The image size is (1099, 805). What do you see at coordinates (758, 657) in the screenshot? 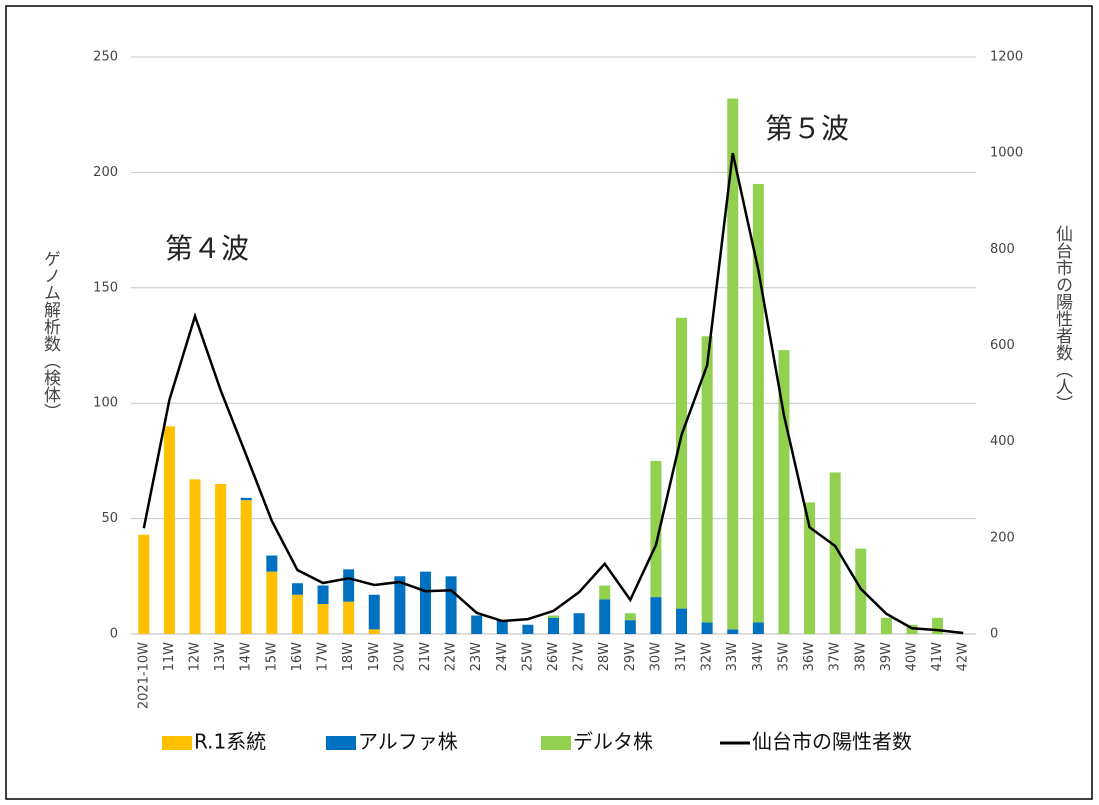
I see `x-tick-label: 34W` at bounding box center [758, 657].